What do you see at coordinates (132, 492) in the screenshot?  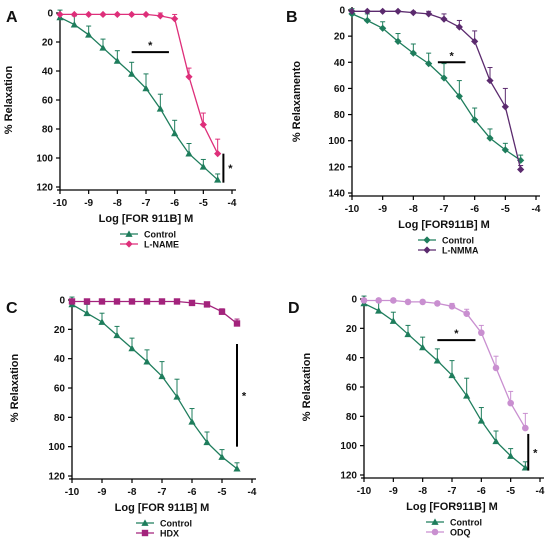 I see `x-tick-label: -8` at bounding box center [132, 492].